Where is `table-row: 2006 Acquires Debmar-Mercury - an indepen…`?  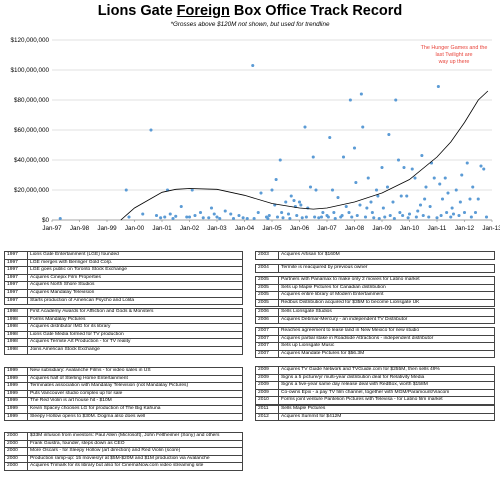
table-row: 2006 Acquires Debmar-Mercury - an indepen… is located at coordinates (375, 320).